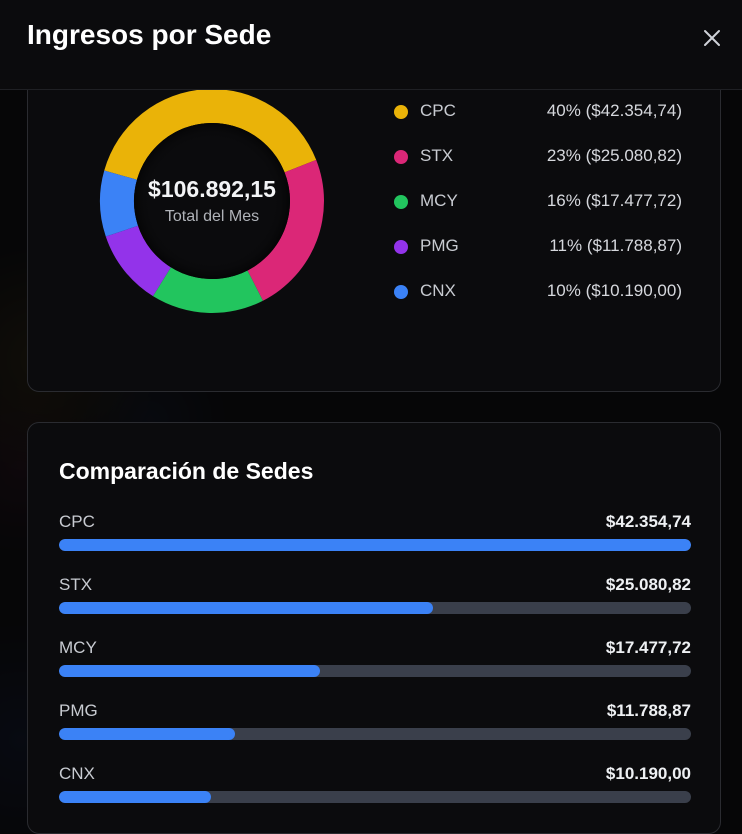 The width and height of the screenshot is (742, 834). What do you see at coordinates (648, 773) in the screenshot?
I see `bar-value-cnx: $10.190,00` at bounding box center [648, 773].